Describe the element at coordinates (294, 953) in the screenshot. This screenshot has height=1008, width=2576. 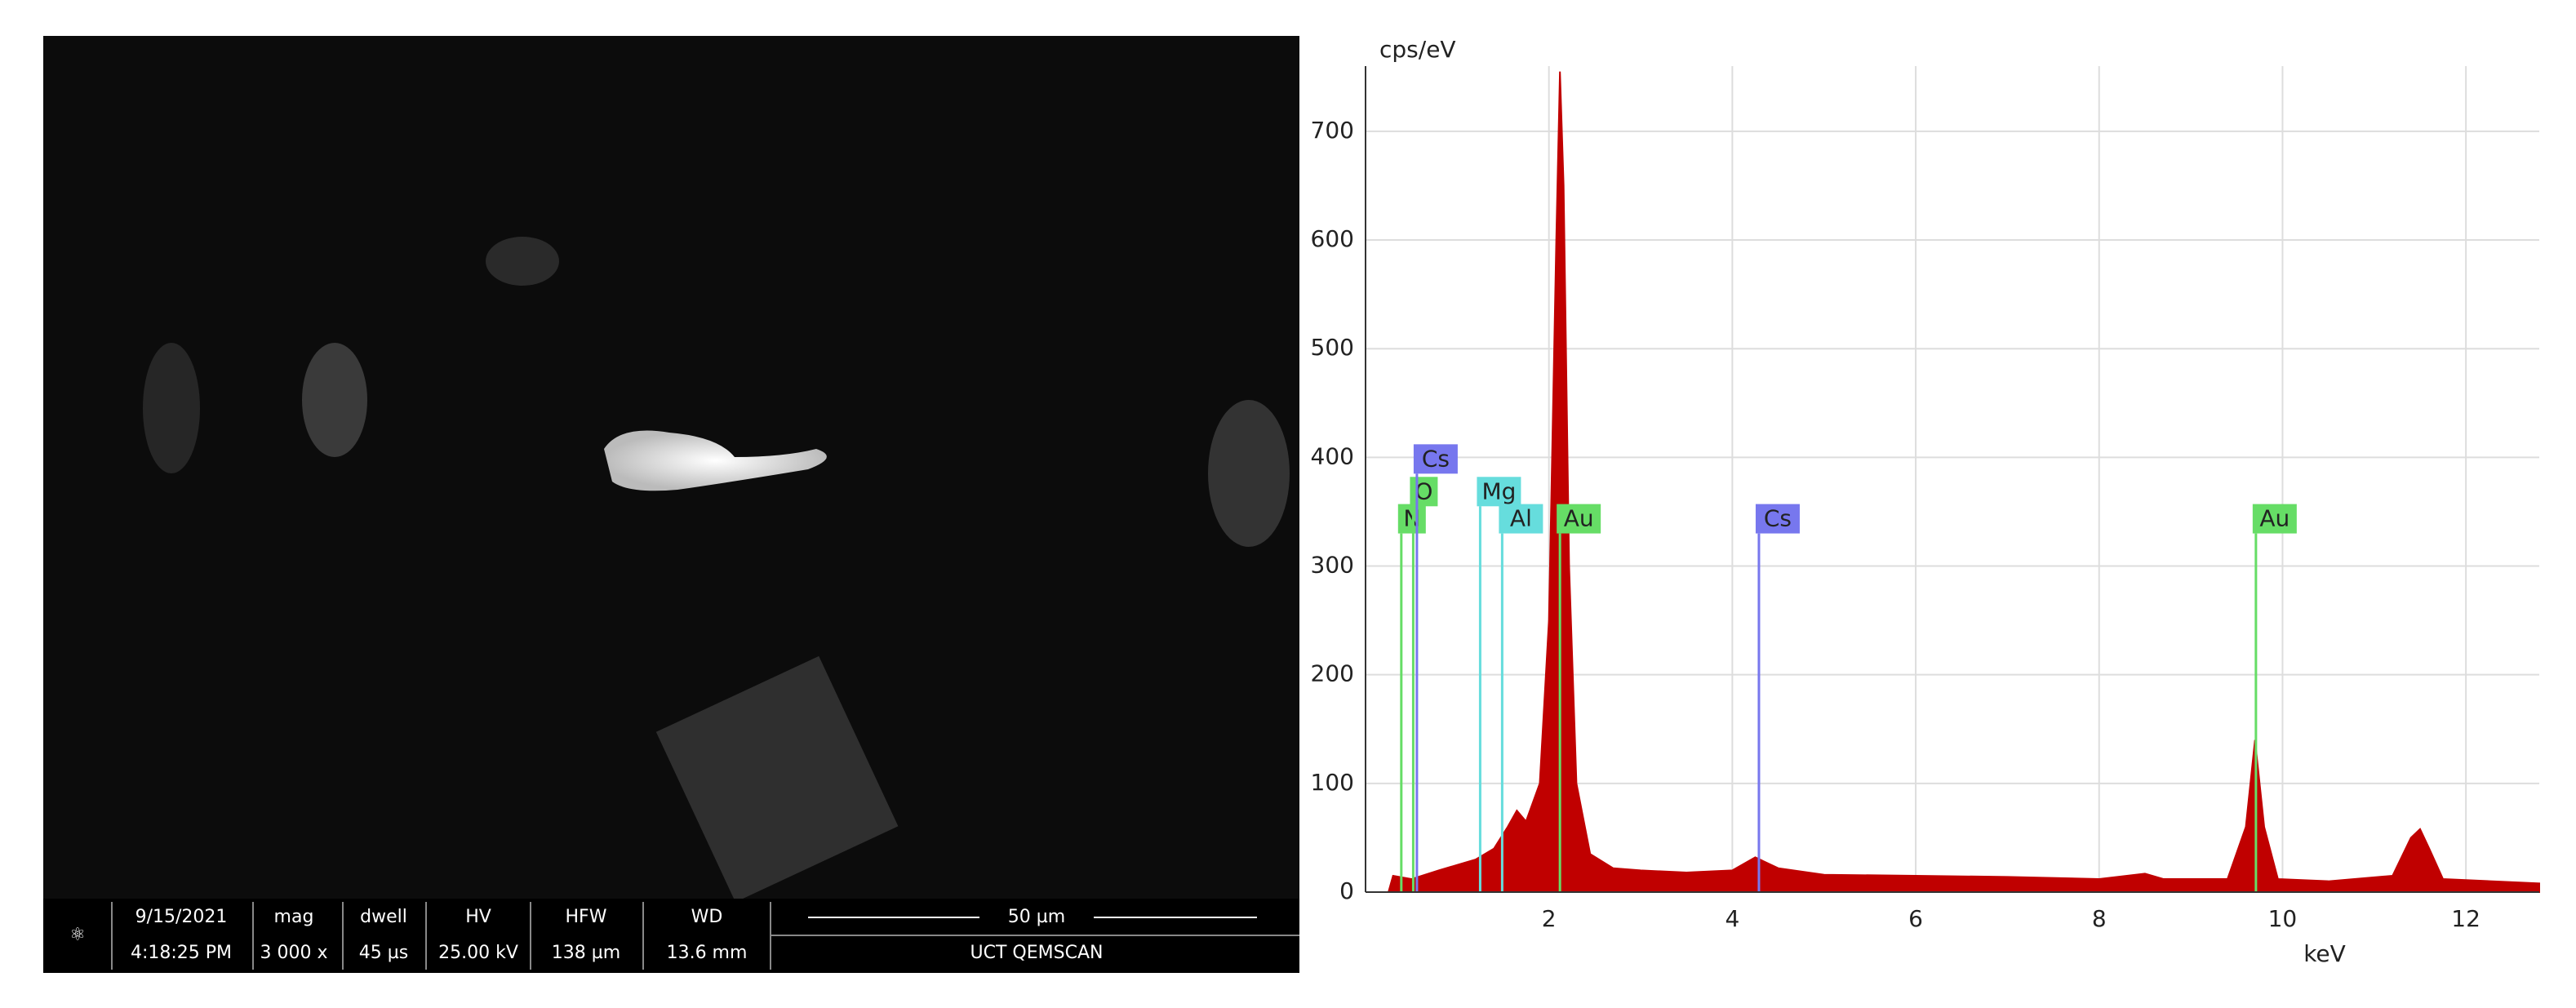
I see `info-value: 3 000 x` at that location.